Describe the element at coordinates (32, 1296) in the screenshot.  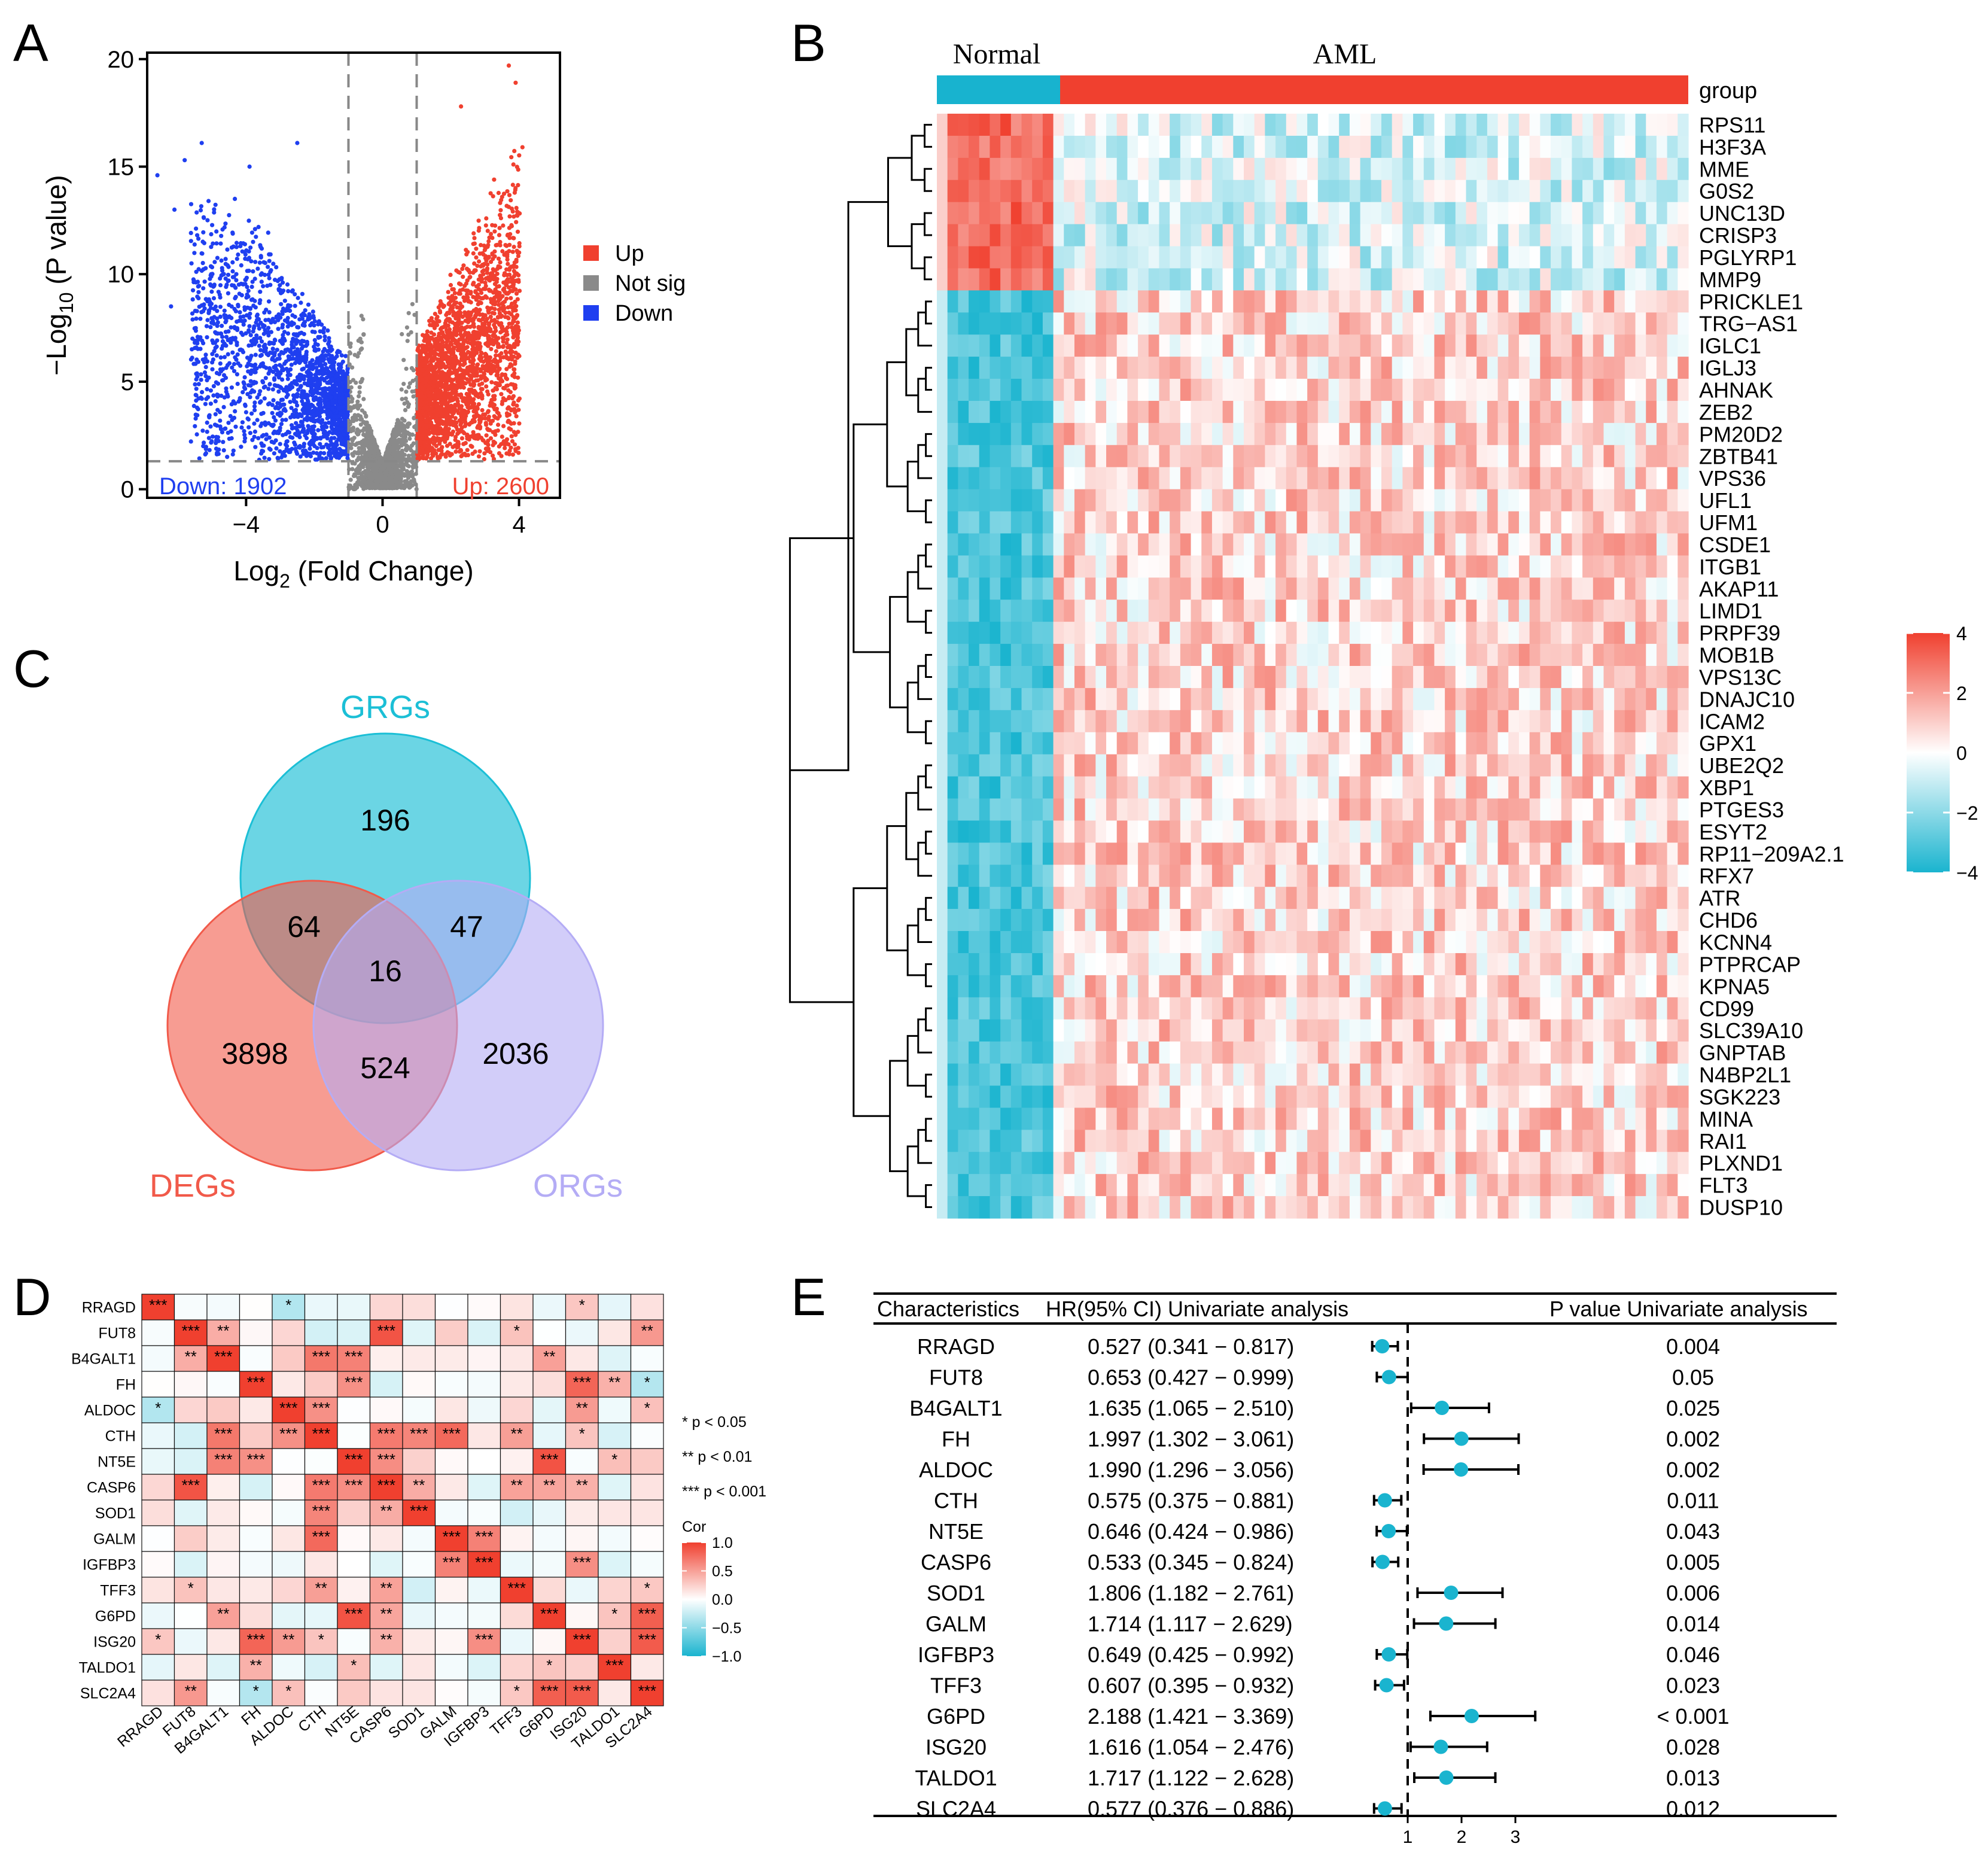
I see `panel-label-d: D` at that location.